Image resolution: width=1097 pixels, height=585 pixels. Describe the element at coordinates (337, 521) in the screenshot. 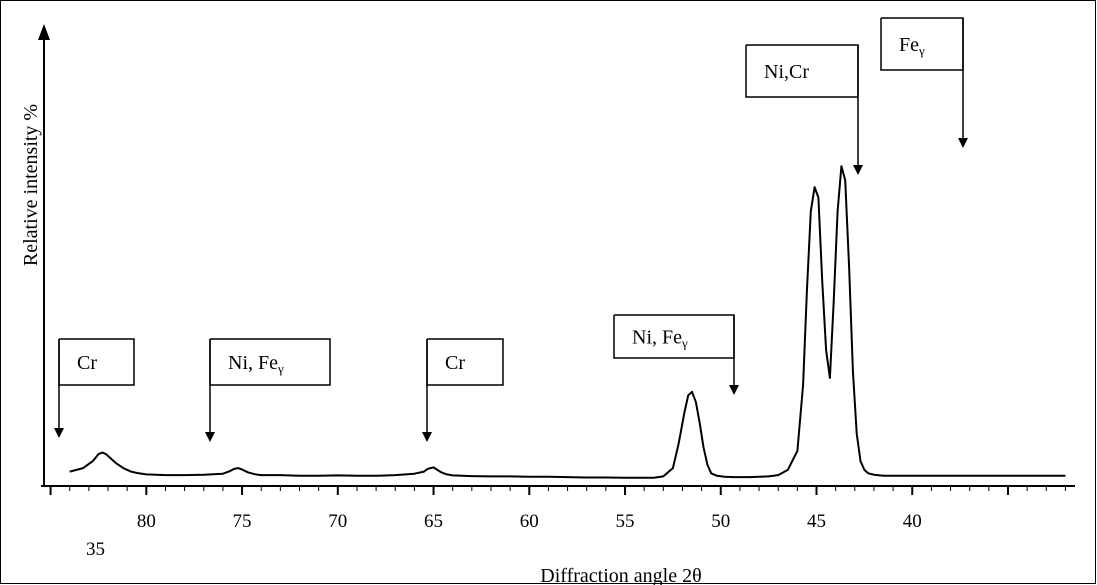

I see `x-tick-label: 70` at that location.